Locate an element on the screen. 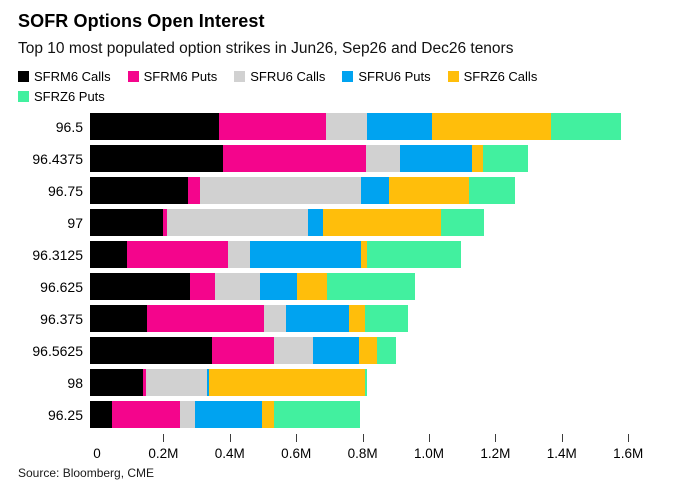  bar-row: 96.5 is located at coordinates (339, 126).